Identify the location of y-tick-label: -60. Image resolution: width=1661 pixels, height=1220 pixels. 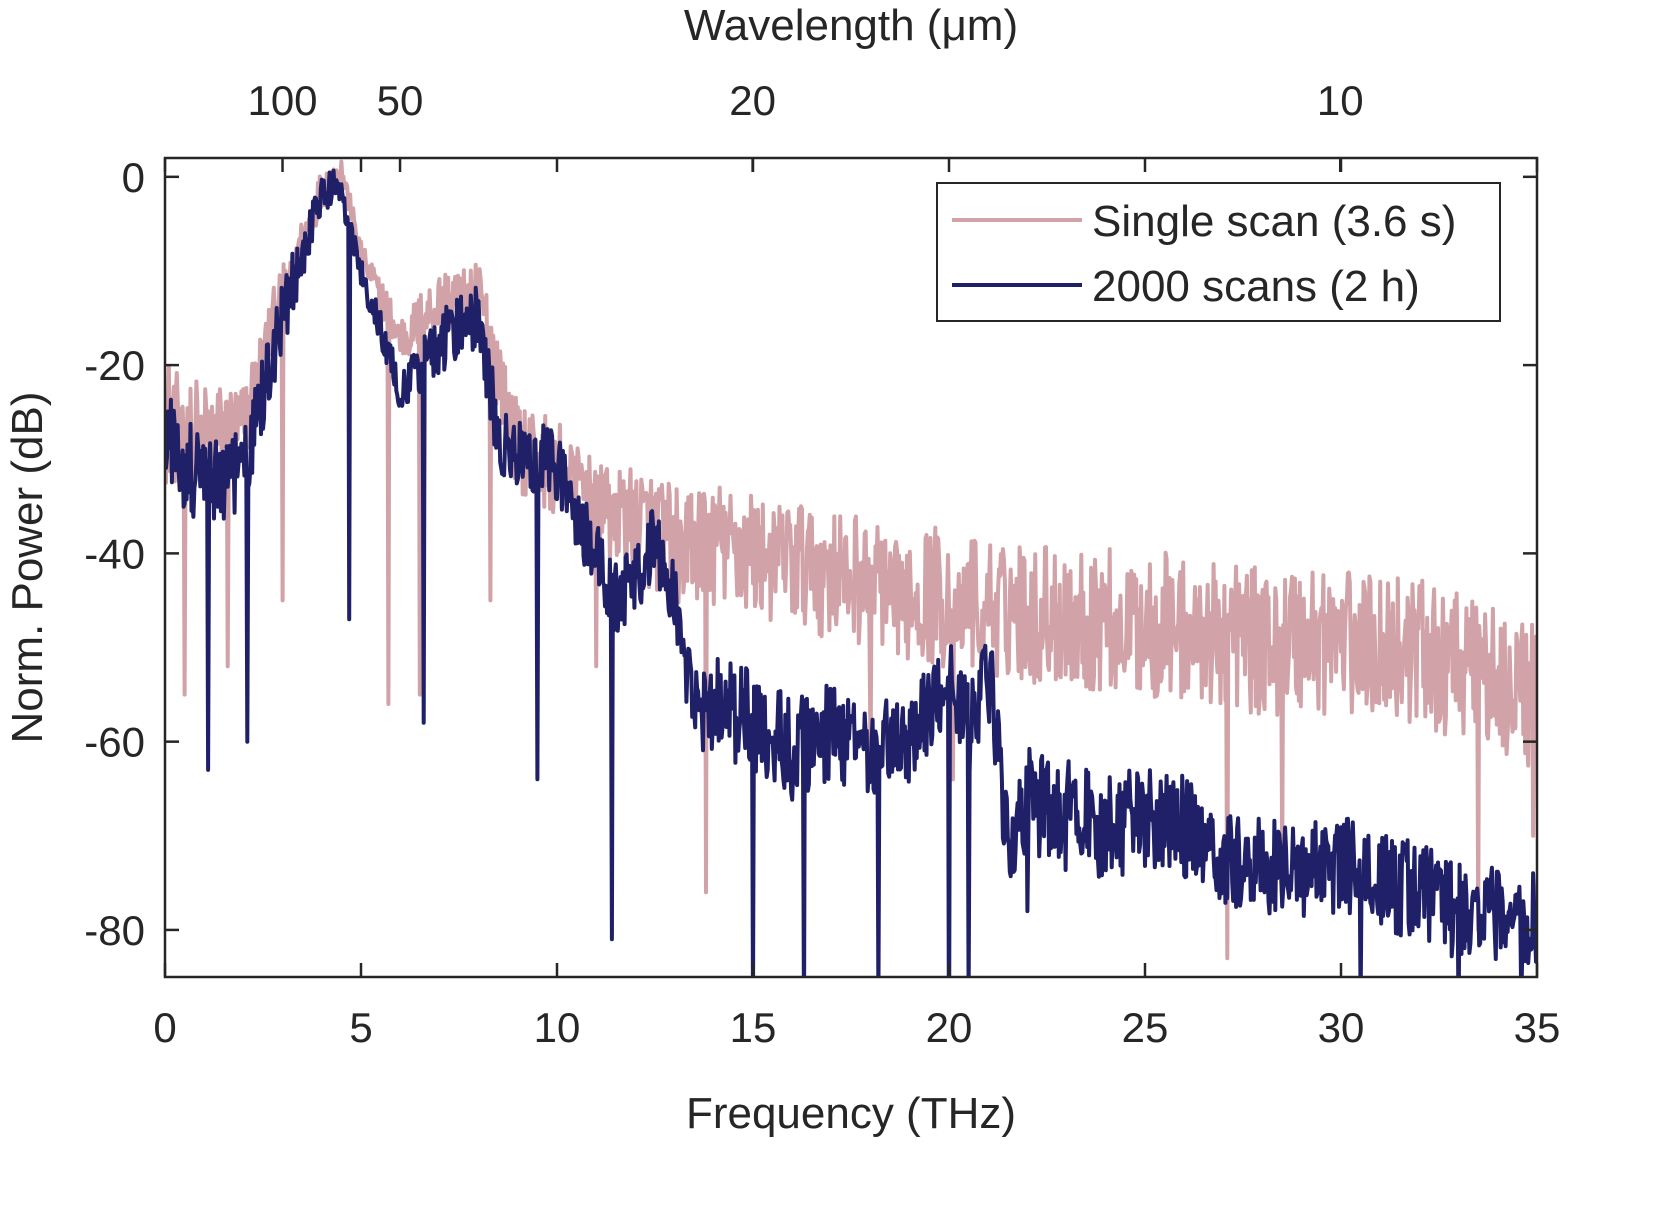
(114, 742).